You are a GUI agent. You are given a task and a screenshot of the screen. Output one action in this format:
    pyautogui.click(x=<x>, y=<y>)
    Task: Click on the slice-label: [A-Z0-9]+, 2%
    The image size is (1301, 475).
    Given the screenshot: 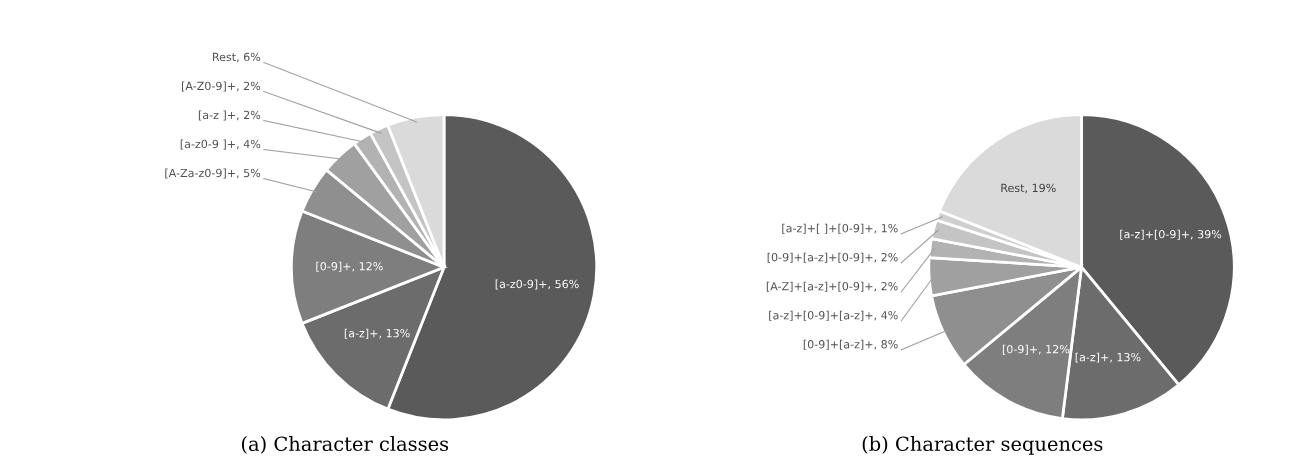 What is the action you would take?
    pyautogui.click(x=221, y=86)
    